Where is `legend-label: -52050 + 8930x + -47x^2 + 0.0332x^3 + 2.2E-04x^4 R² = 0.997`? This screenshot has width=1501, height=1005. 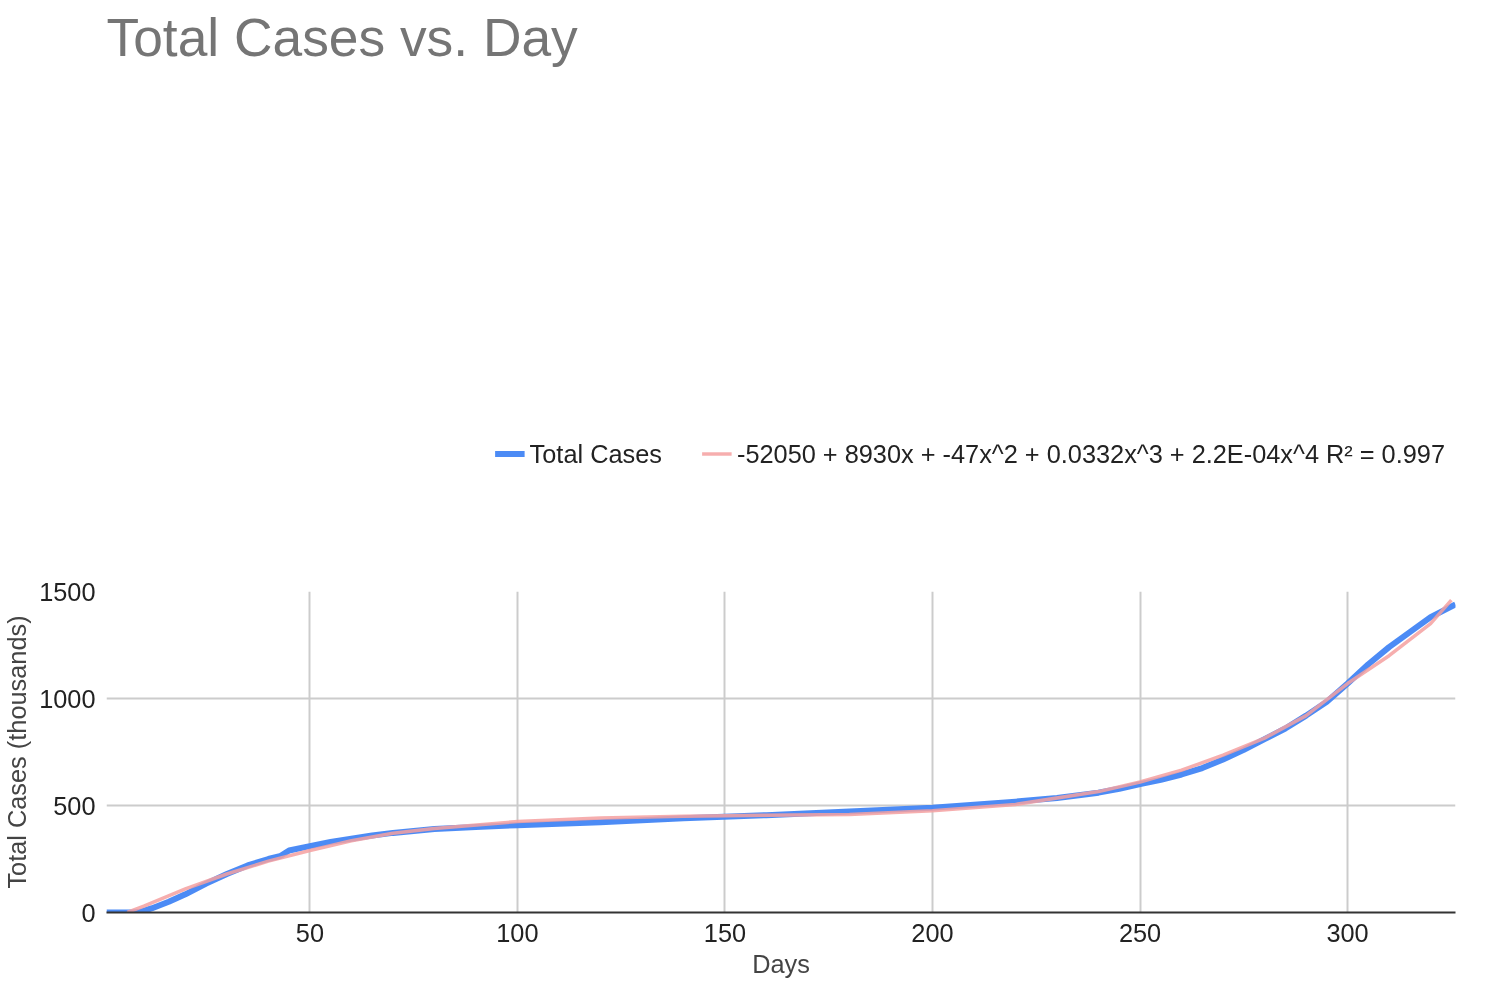 legend-label: -52050 + 8930x + -47x^2 + 0.0332x^3 + 2.2E-04x^4 R² = 0.997 is located at coordinates (1090, 454).